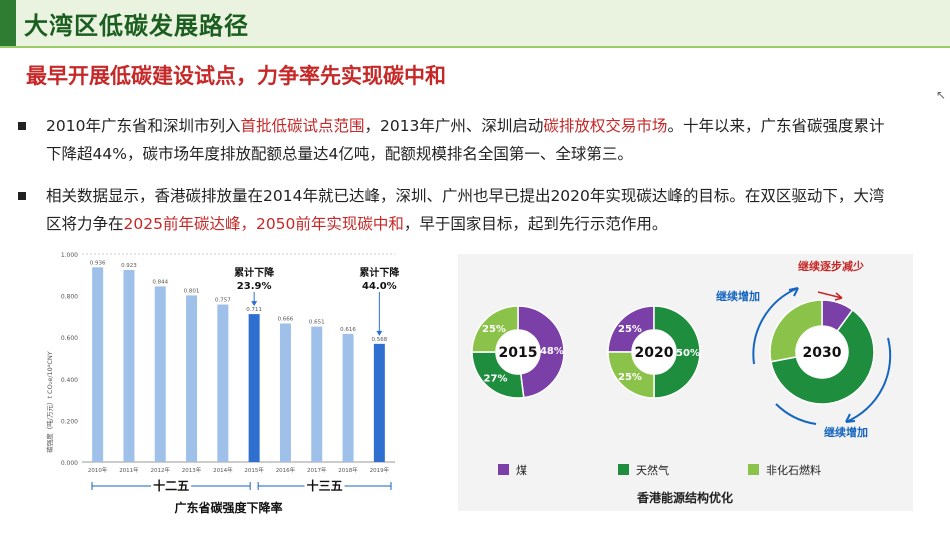  I want to click on bar-value-label: 0.651, so click(317, 323).